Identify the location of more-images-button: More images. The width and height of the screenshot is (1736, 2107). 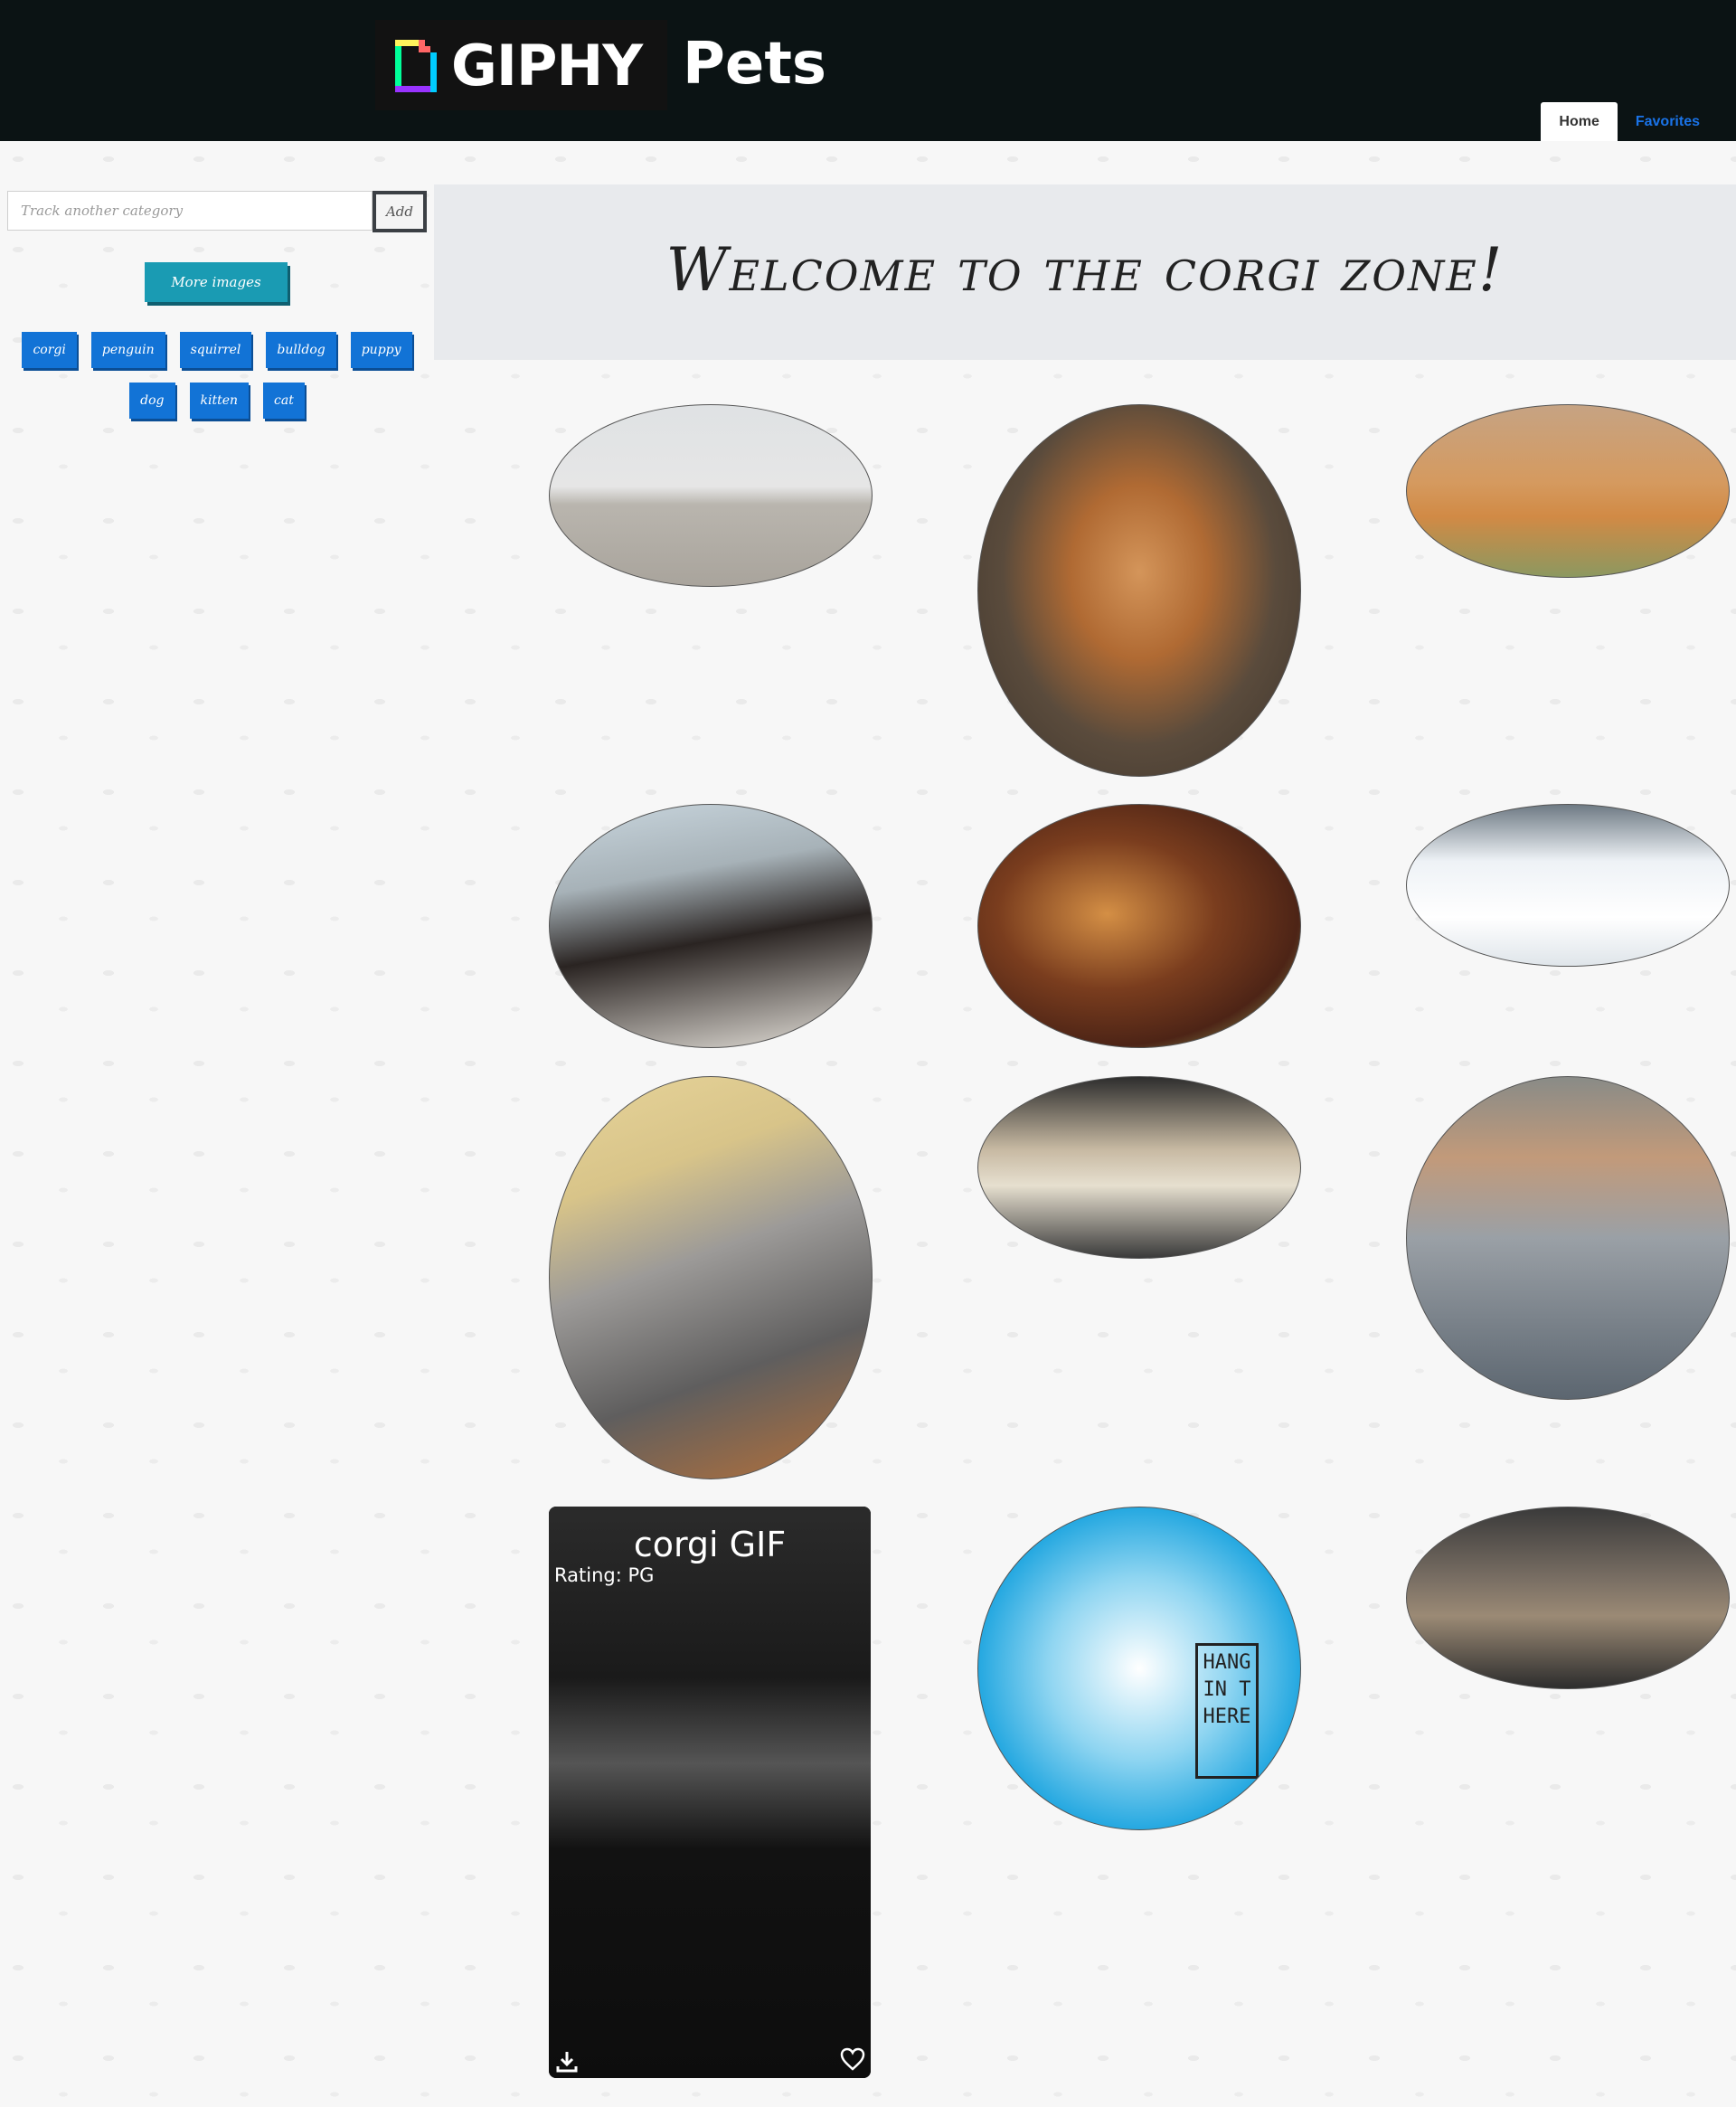
(217, 282).